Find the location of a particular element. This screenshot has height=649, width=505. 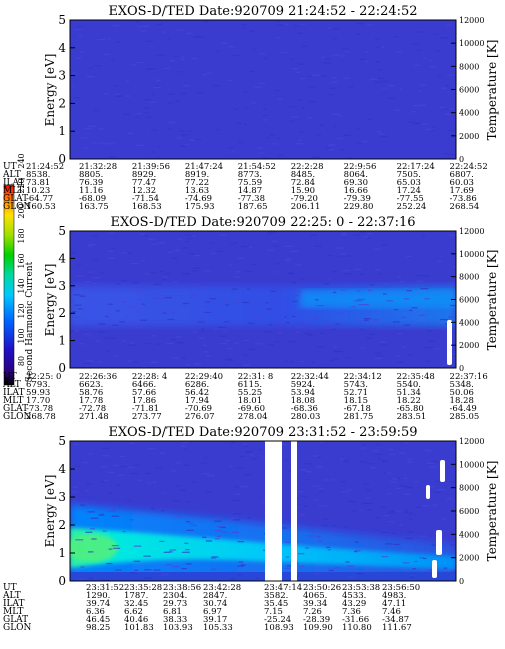

ephemeris-cell: 22:37:16 is located at coordinates (469, 377).